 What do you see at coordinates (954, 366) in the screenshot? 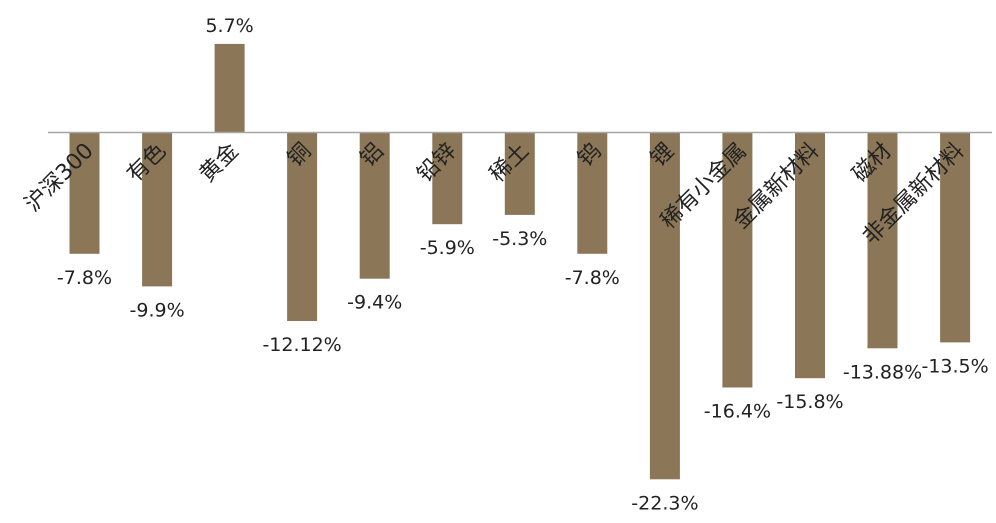
I see `value-label-12: -13.5%` at bounding box center [954, 366].